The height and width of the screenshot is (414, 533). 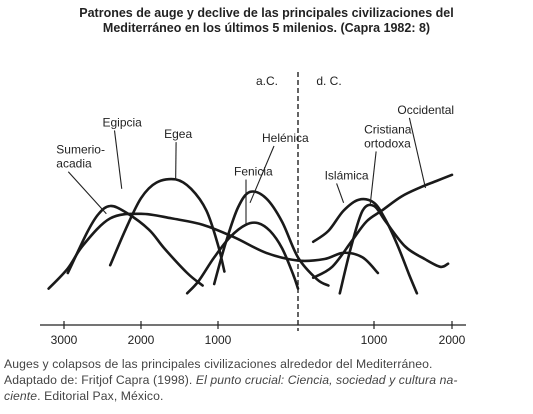 I want to click on caption-citation: Adaptado de: Fritjof Capra (1998)., so click(x=100, y=380).